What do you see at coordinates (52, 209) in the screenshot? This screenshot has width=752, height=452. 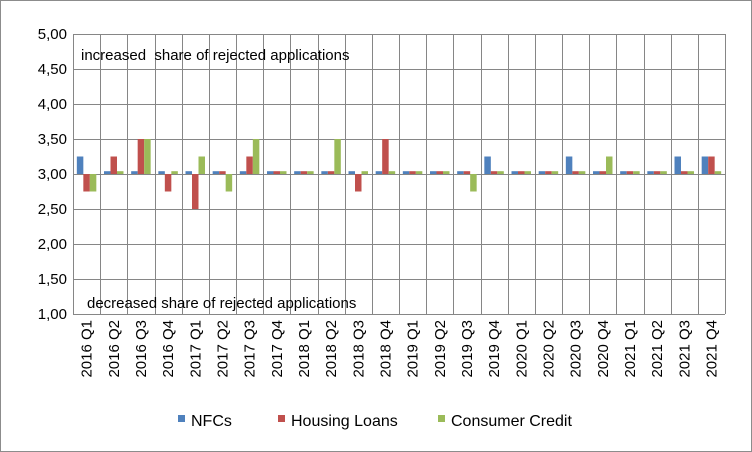 I see `y-tick-label: 2,50` at bounding box center [52, 209].